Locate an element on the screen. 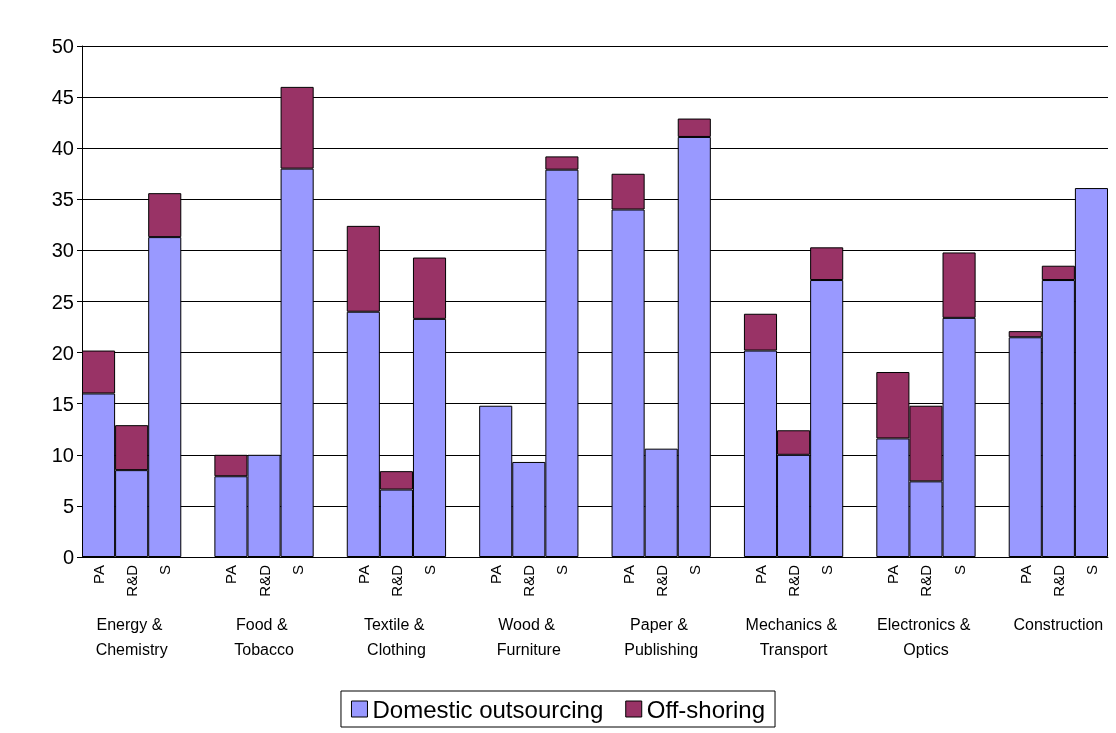 The height and width of the screenshot is (733, 1116). text: Textile & Clothing is located at coordinates (396, 637).